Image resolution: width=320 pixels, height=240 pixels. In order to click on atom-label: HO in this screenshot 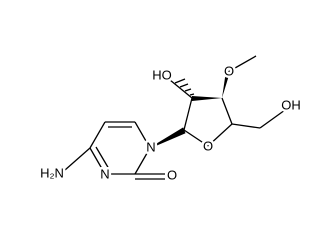, I will do `click(162, 74)`.